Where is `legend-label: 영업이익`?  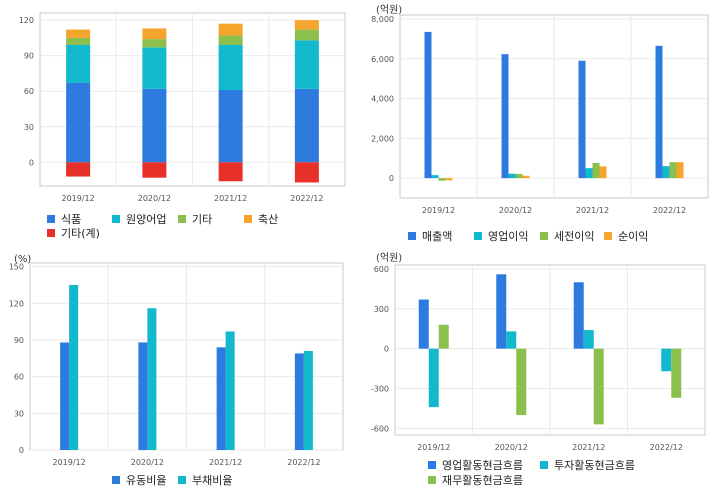
legend-label: 영업이익 is located at coordinates (508, 236).